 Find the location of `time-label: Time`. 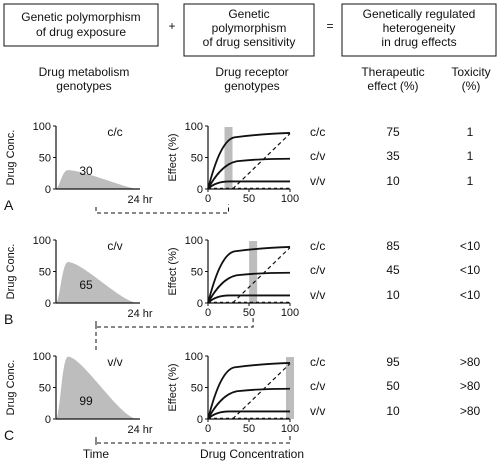

time-label: Time is located at coordinates (96, 454).